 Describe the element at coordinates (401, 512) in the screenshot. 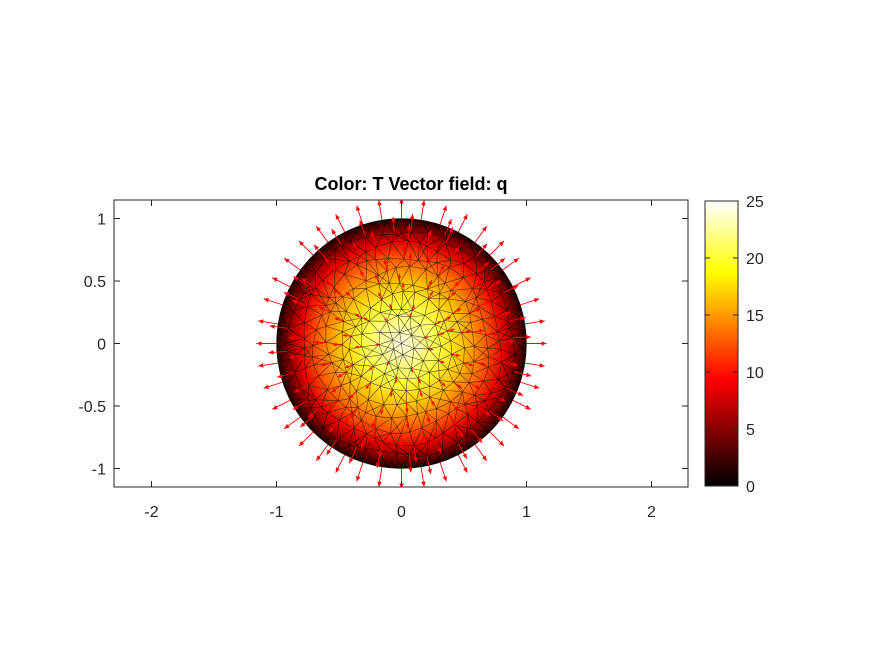

I see `x-tick-label: 0` at that location.